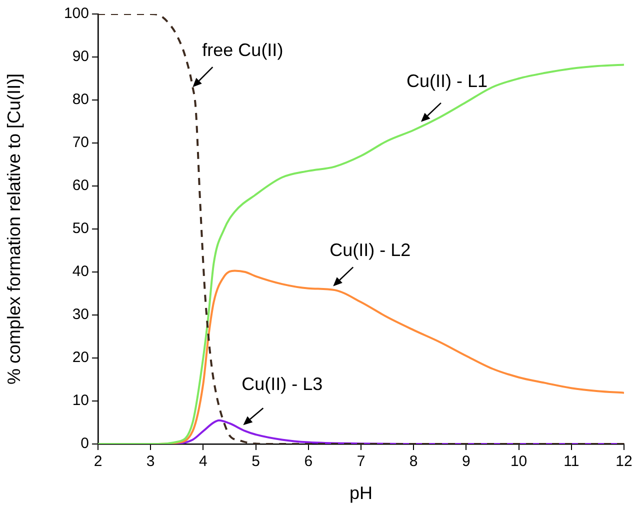  I want to click on y-tick-label: 60, so click(80, 185).